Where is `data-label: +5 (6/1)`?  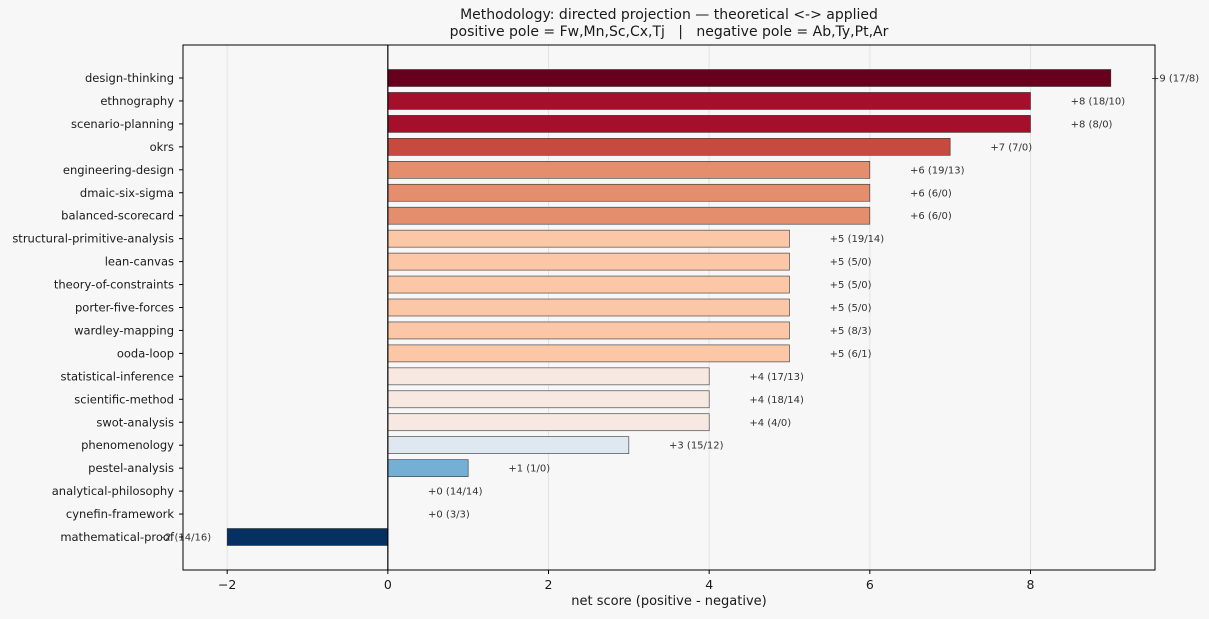
data-label: +5 (6/1) is located at coordinates (851, 354).